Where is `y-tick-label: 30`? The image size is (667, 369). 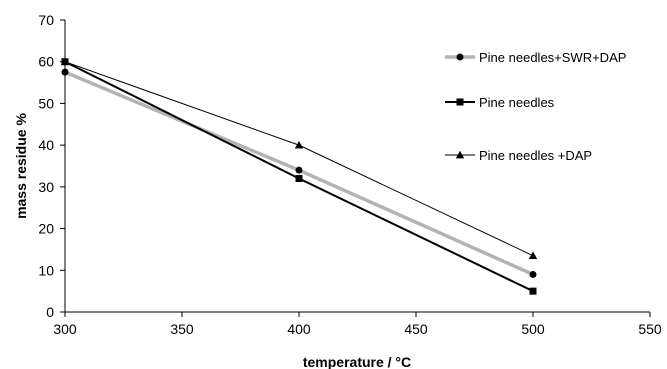
y-tick-label: 30 is located at coordinates (46, 187).